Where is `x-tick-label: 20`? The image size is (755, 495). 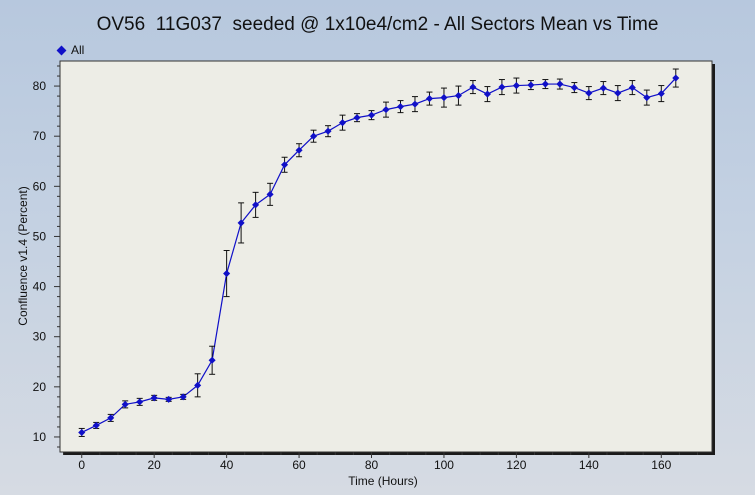
x-tick-label: 20 is located at coordinates (154, 465).